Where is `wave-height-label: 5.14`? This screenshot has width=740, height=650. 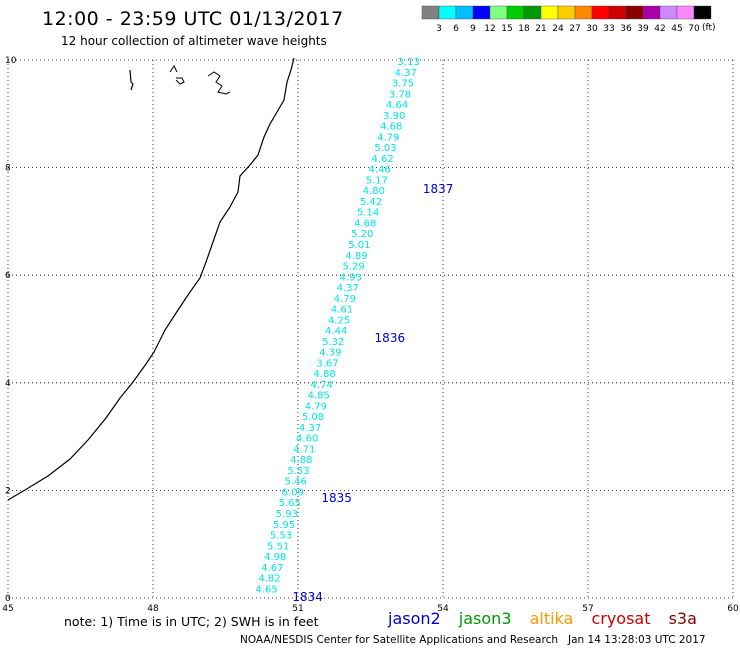
wave-height-label: 5.14 is located at coordinates (368, 213).